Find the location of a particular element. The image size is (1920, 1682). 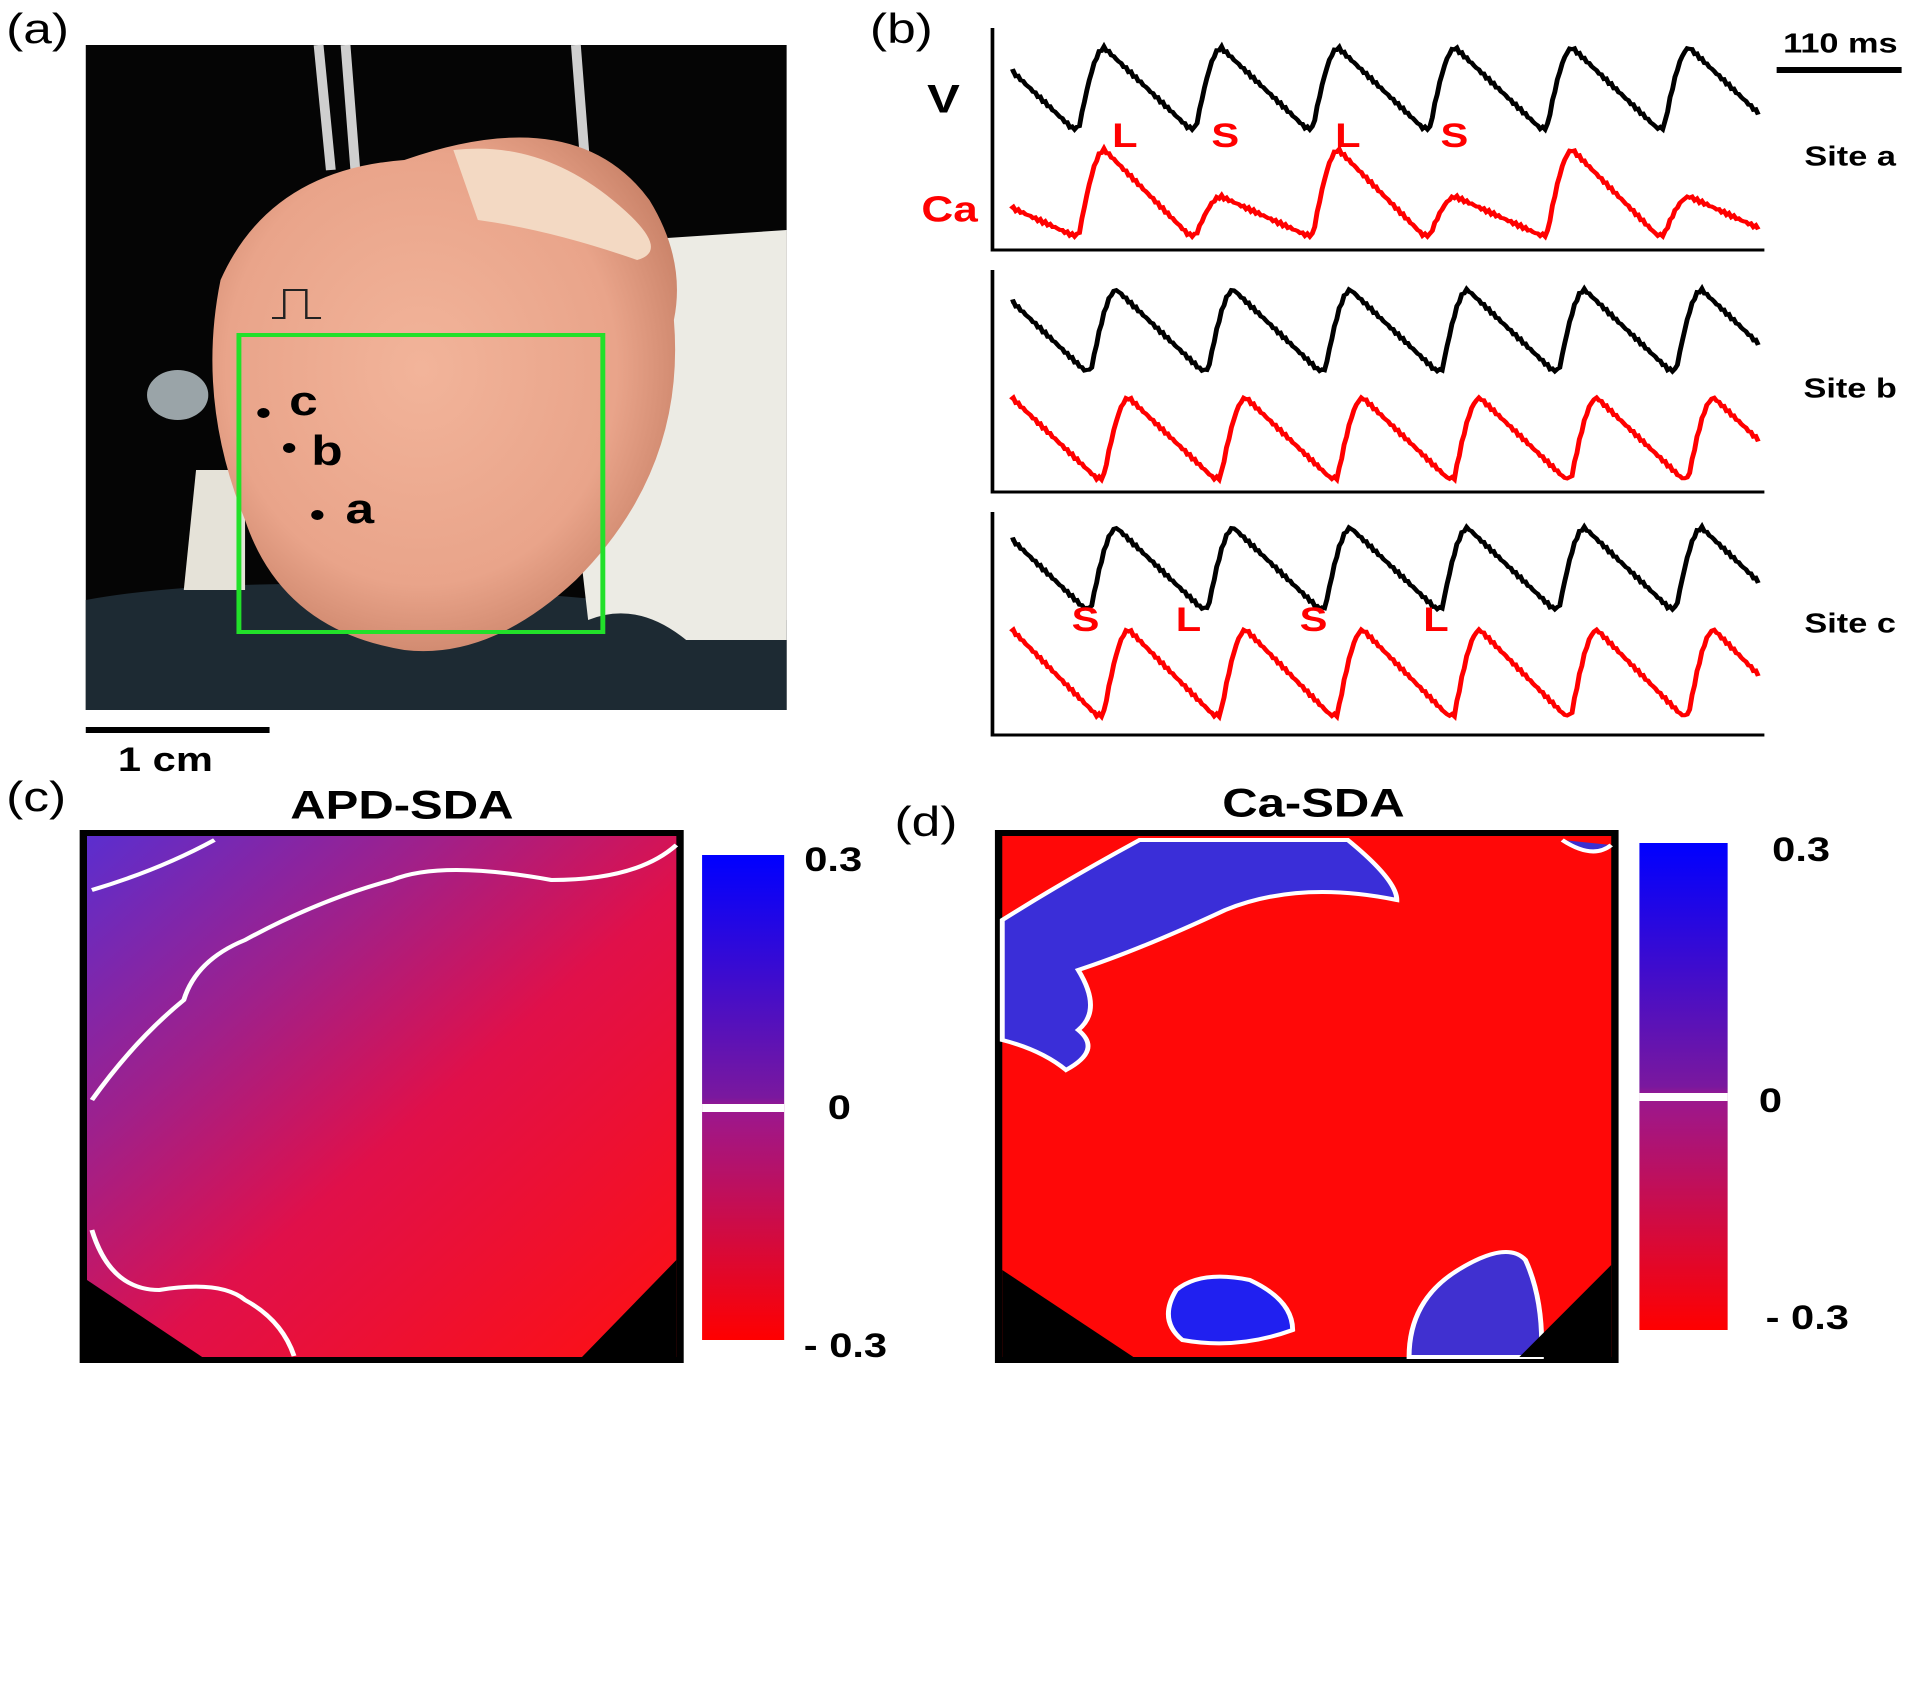

heart is located at coordinates (444, 394).